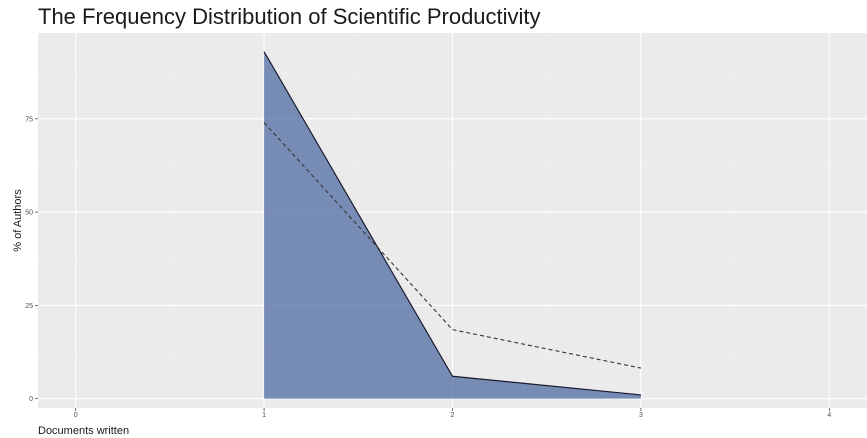  I want to click on y-tick-label: 25, so click(29, 306).